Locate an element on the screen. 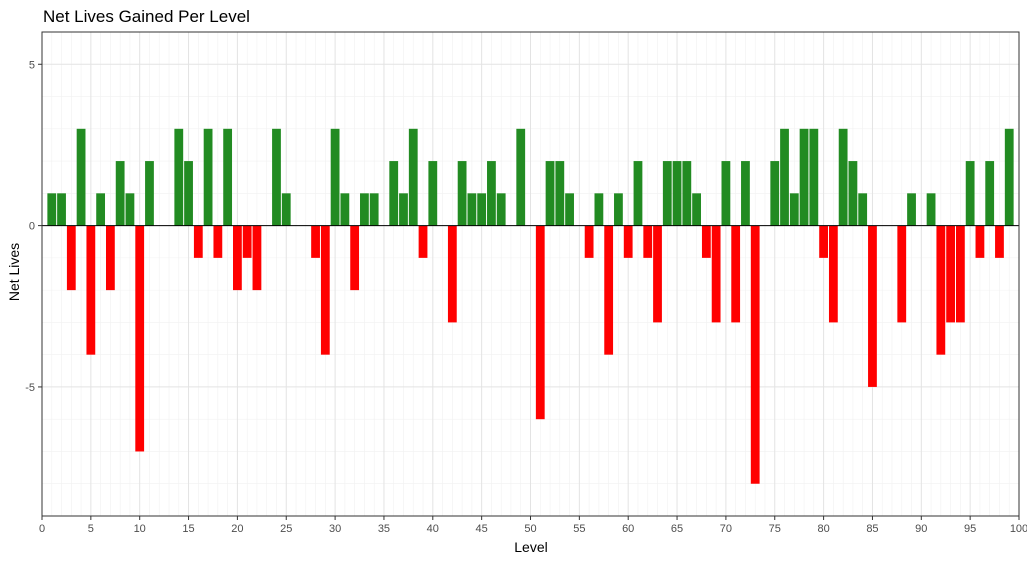  x-tick-label: 60 is located at coordinates (628, 529).